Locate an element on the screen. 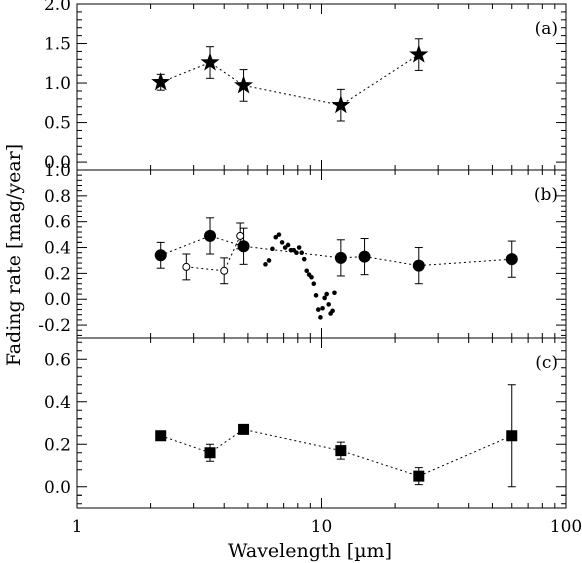  y-tick-label: 1.5 is located at coordinates (57, 45).